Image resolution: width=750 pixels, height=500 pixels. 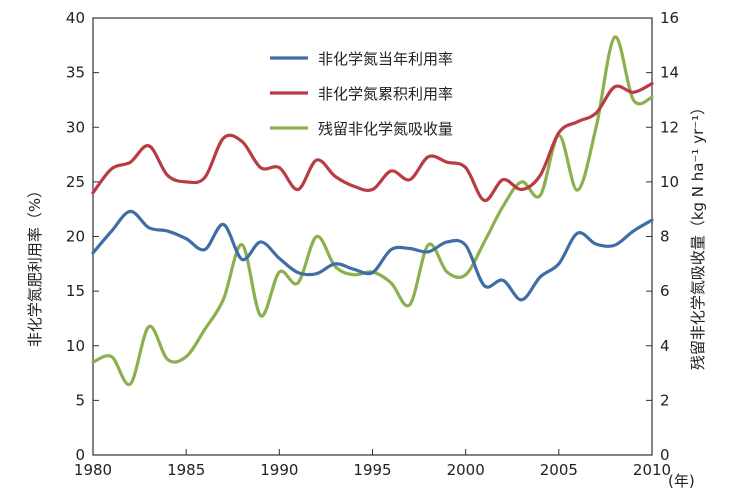 I want to click on y2-tick-label: 0, so click(x=665, y=455).